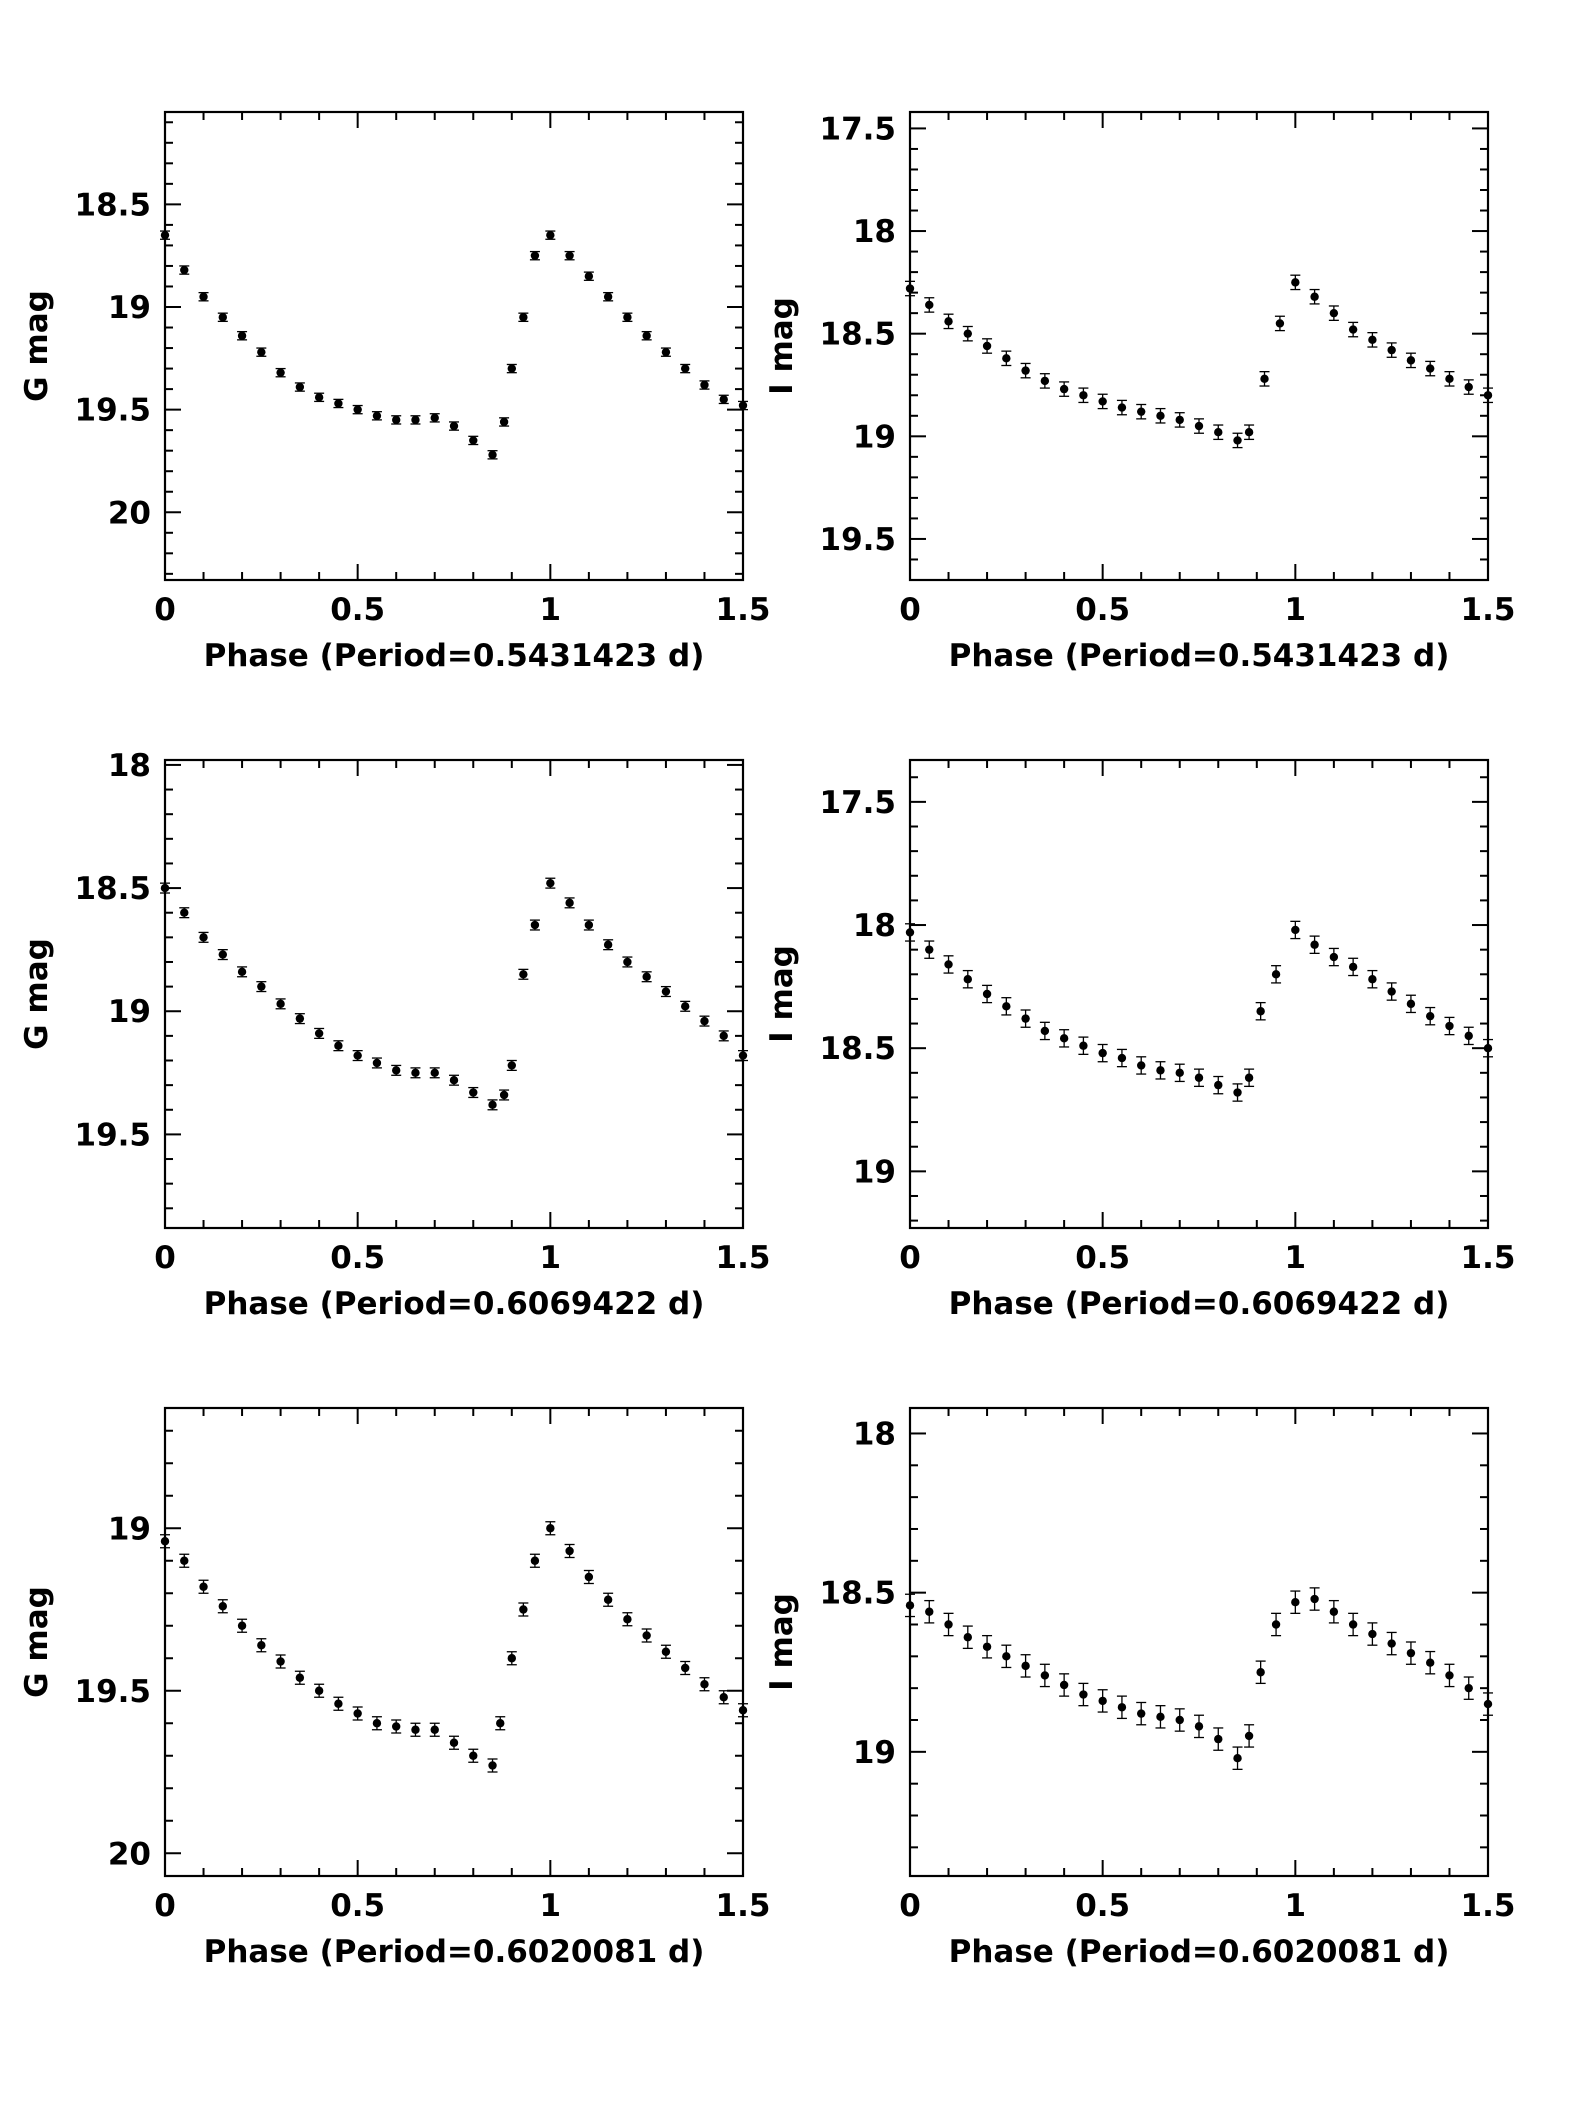 The height and width of the screenshot is (2117, 1589). What do you see at coordinates (743, 1258) in the screenshot?
I see `x-tick-label: 1.5` at bounding box center [743, 1258].